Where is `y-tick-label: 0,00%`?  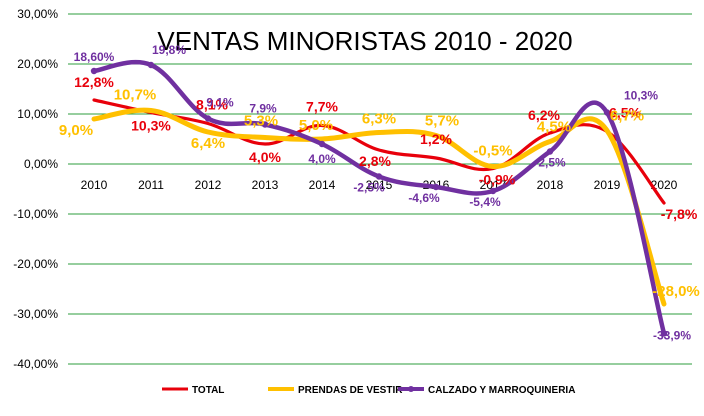 y-tick-label: 0,00% is located at coordinates (41, 164).